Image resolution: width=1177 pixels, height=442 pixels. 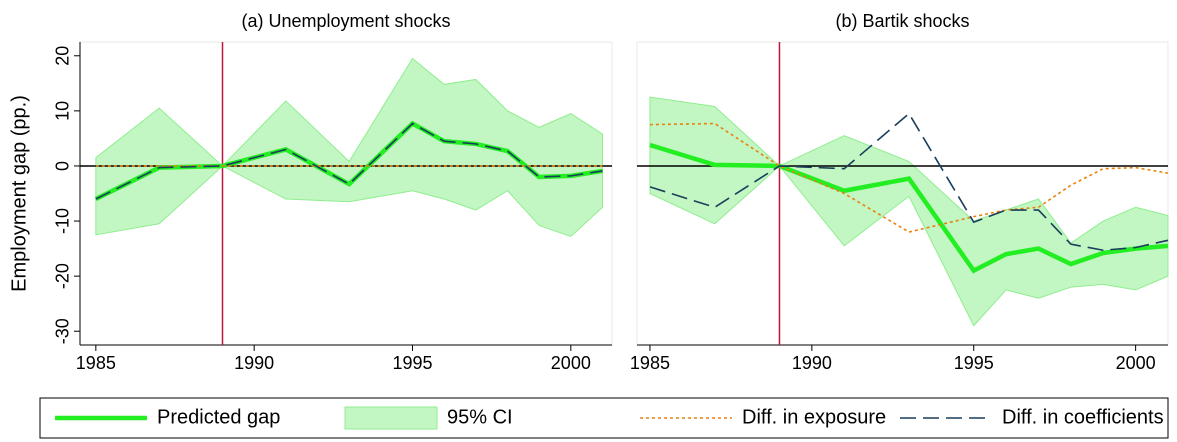 What do you see at coordinates (63, 166) in the screenshot?
I see `y-tick-label: 0` at bounding box center [63, 166].